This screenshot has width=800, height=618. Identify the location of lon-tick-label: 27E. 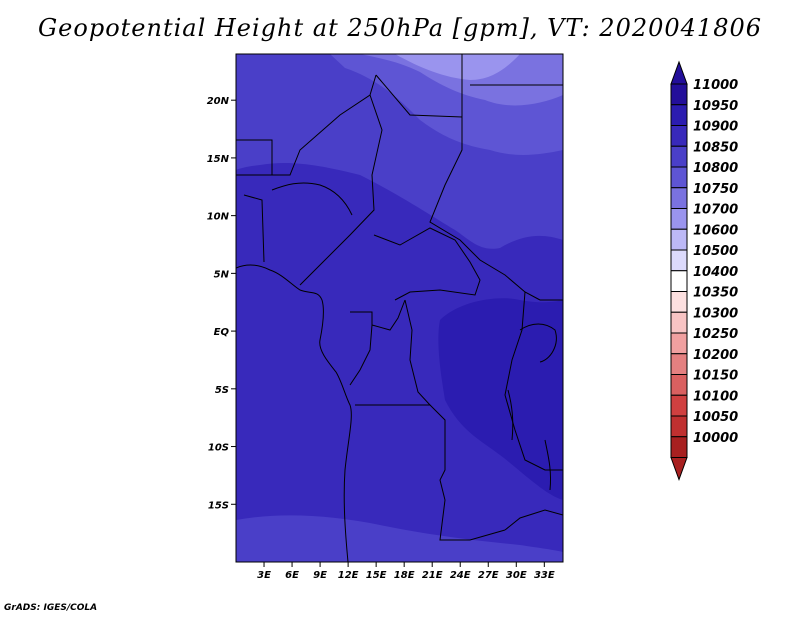
(488, 575).